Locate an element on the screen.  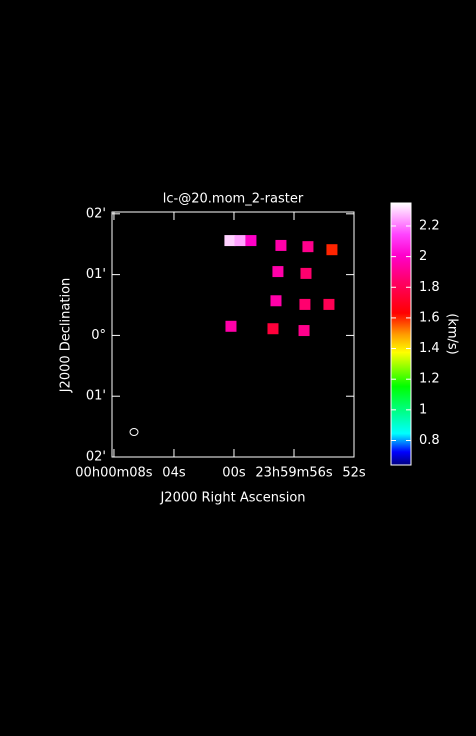
chart-title: lc-@20.mom_2-raster is located at coordinates (233, 199).